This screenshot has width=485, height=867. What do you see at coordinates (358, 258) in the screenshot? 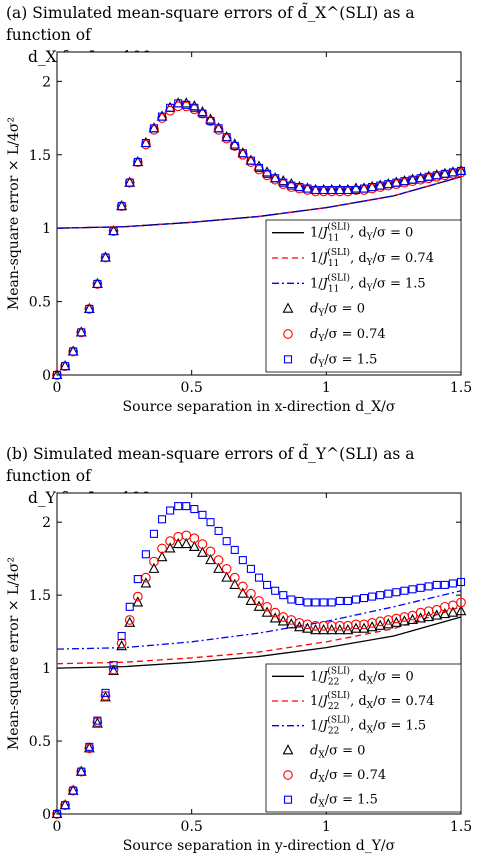
I see `legend-label-part: , d` at bounding box center [358, 258].